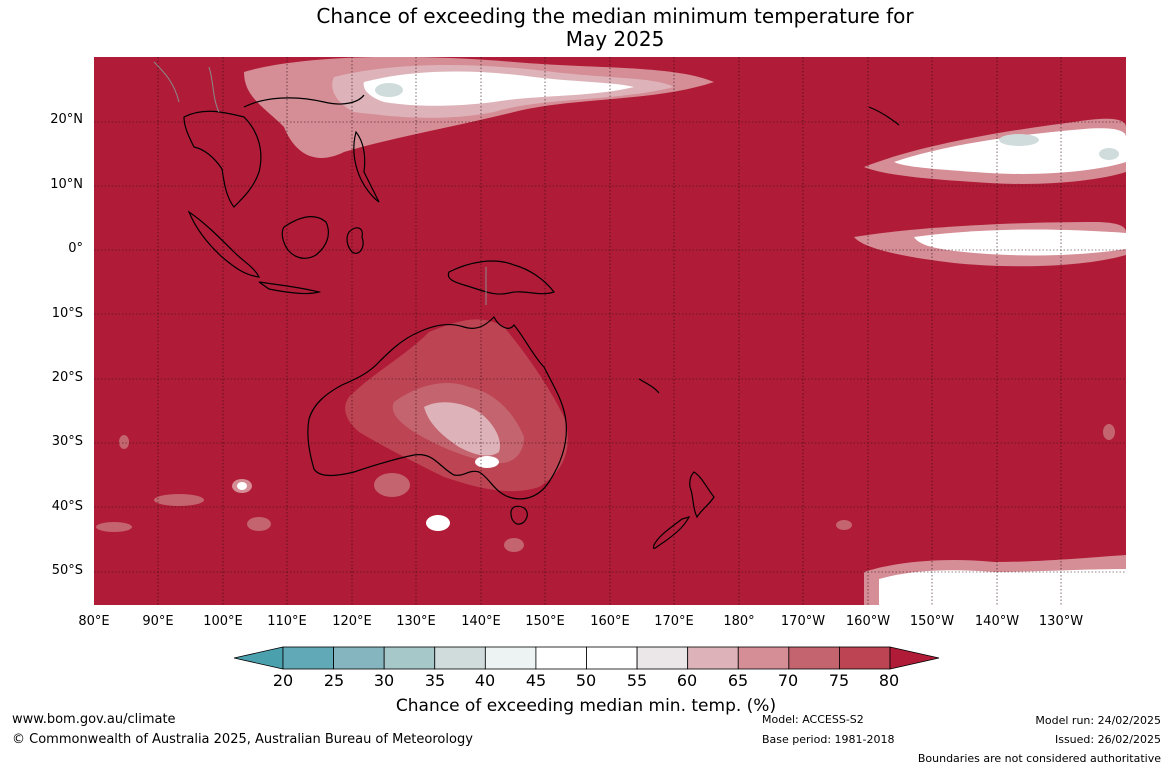 The width and height of the screenshot is (1173, 770). I want to click on scattered-low-probability-patches, so click(605, 488).